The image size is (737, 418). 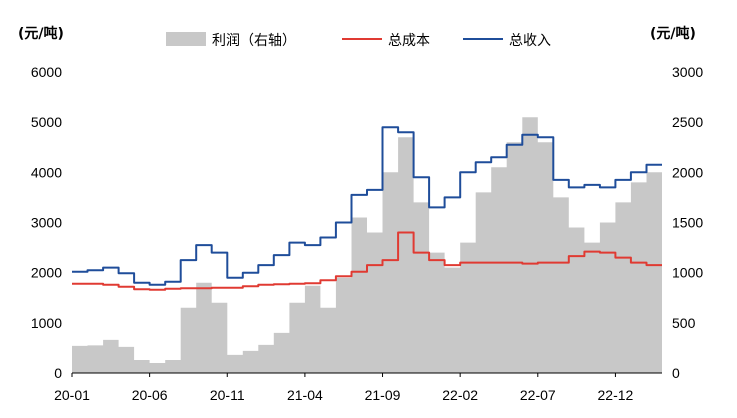 I want to click on left-tick-label: 2000, so click(x=46, y=273).